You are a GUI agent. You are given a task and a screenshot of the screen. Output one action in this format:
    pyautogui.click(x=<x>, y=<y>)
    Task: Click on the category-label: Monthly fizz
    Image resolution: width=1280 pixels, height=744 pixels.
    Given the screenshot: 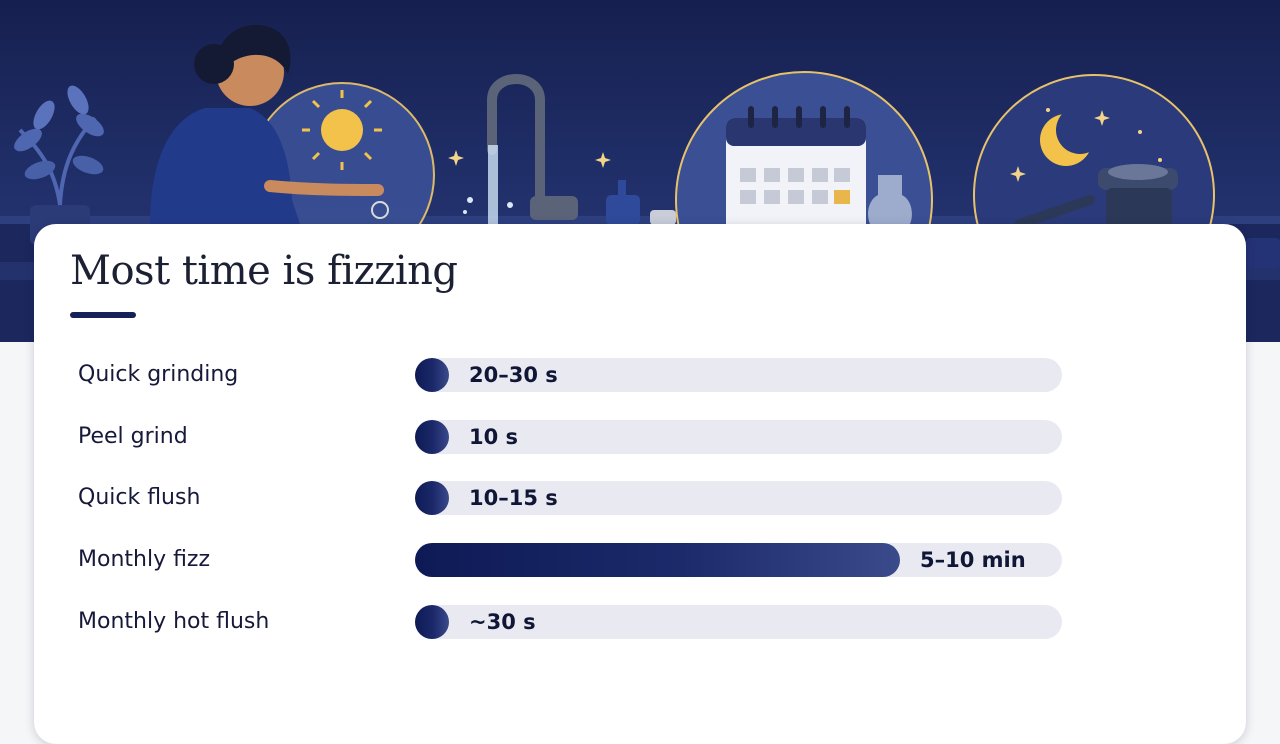 What is the action you would take?
    pyautogui.click(x=144, y=559)
    